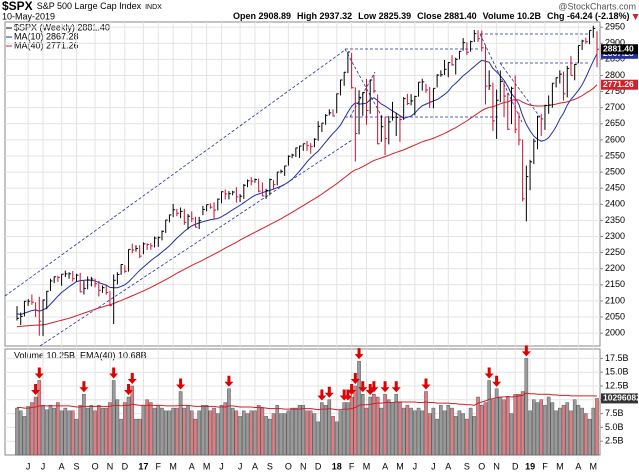  I want to click on legend-entry: MA(10) 2867.28, so click(46, 36).